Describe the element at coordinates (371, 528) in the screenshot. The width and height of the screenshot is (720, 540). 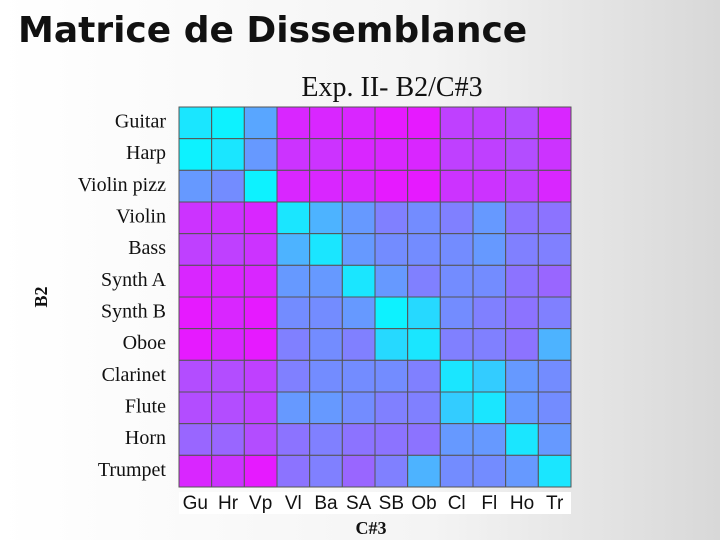
I see `x-axis-label: C#3` at that location.